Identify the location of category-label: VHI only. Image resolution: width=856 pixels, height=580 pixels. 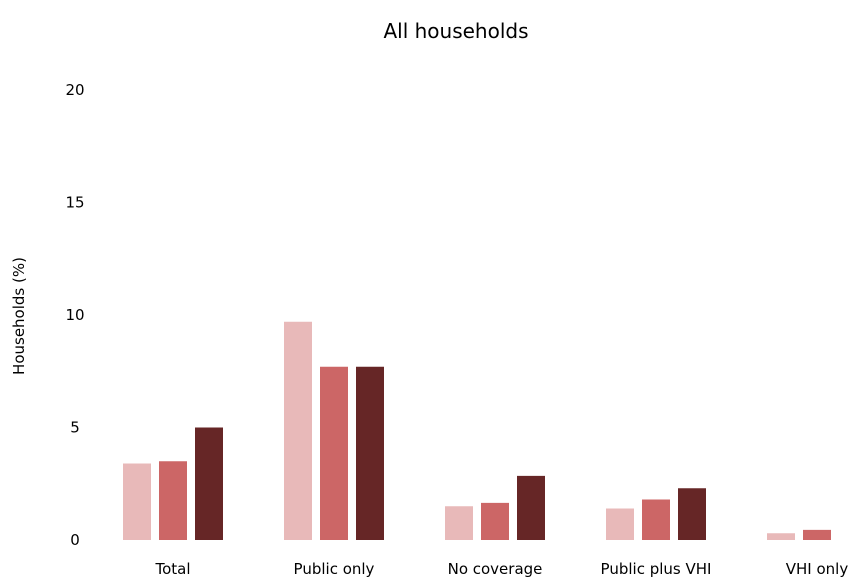
(817, 569).